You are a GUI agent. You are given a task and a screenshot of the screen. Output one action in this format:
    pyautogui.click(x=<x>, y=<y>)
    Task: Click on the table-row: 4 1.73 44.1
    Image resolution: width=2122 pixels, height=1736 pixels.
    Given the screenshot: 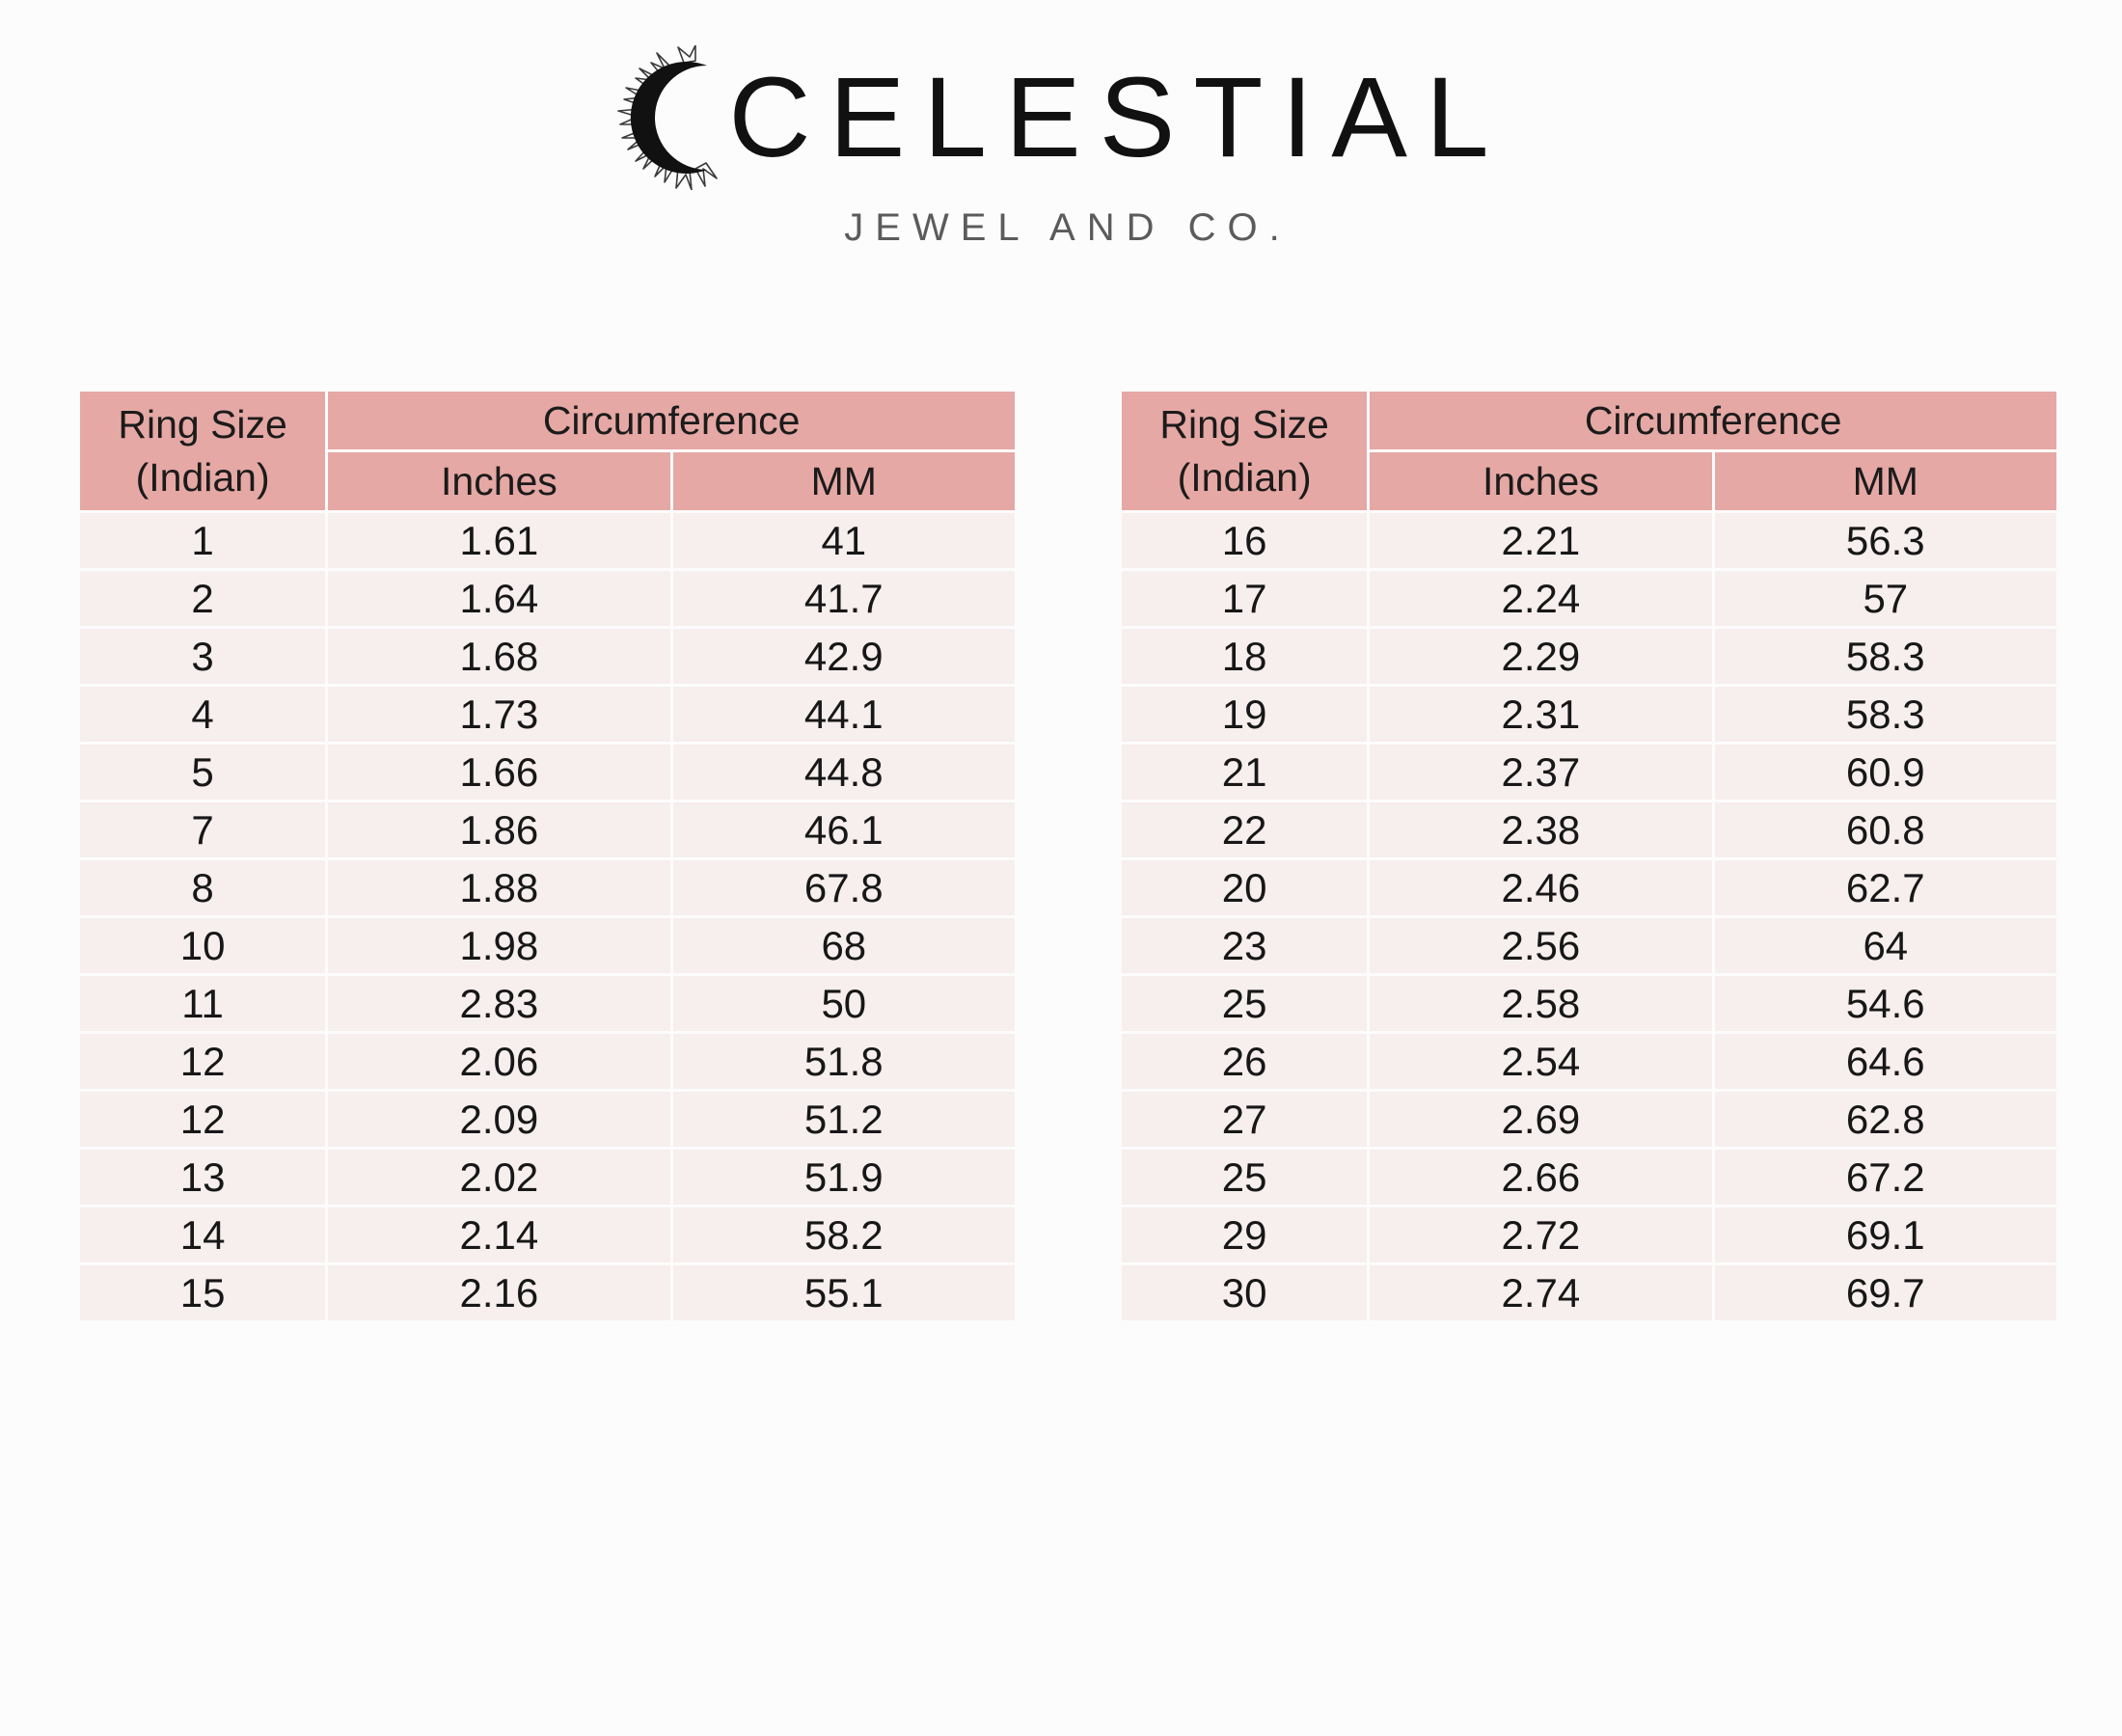 What is the action you would take?
    pyautogui.click(x=548, y=714)
    